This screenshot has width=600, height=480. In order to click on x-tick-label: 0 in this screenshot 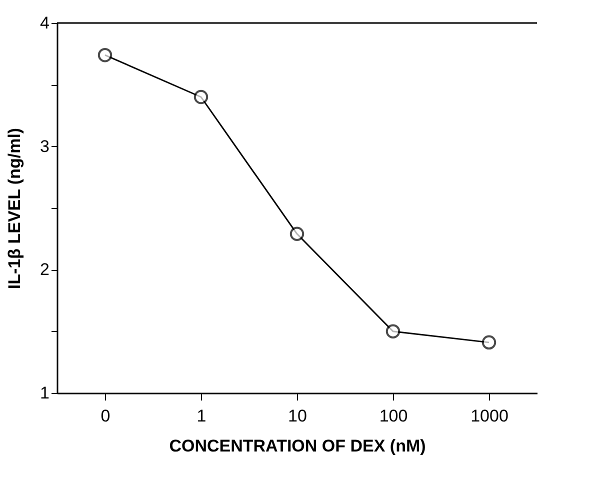, I will do `click(105, 416)`.